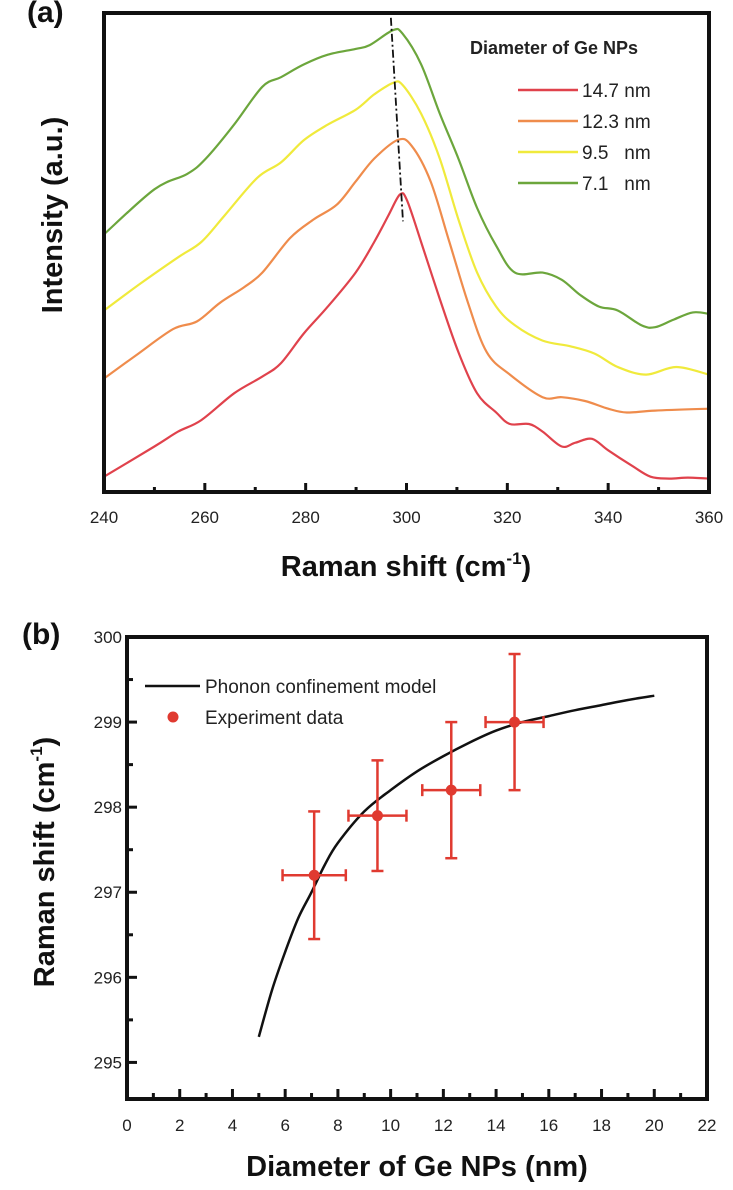  Describe the element at coordinates (290, 703) in the screenshot. I see `panel-b-legend: Phonon confinement model Experiment data` at that location.